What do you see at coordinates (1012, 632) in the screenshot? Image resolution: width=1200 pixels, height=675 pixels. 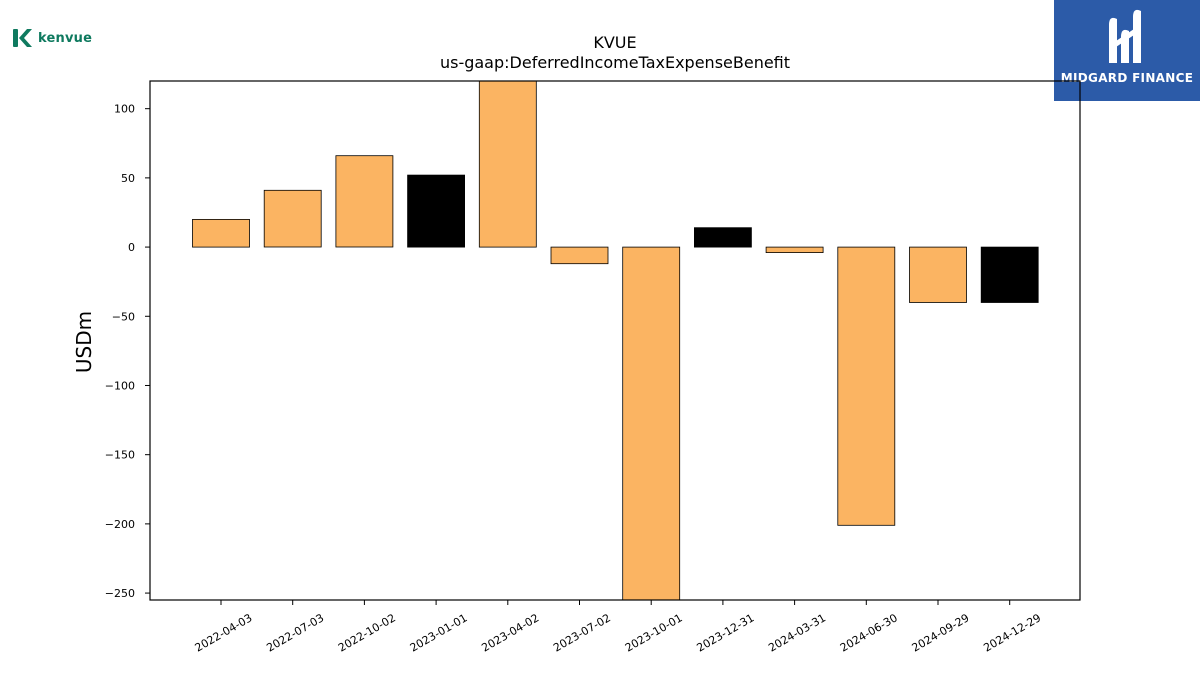 I see `x-tick-label: 2024-12-29` at bounding box center [1012, 632].